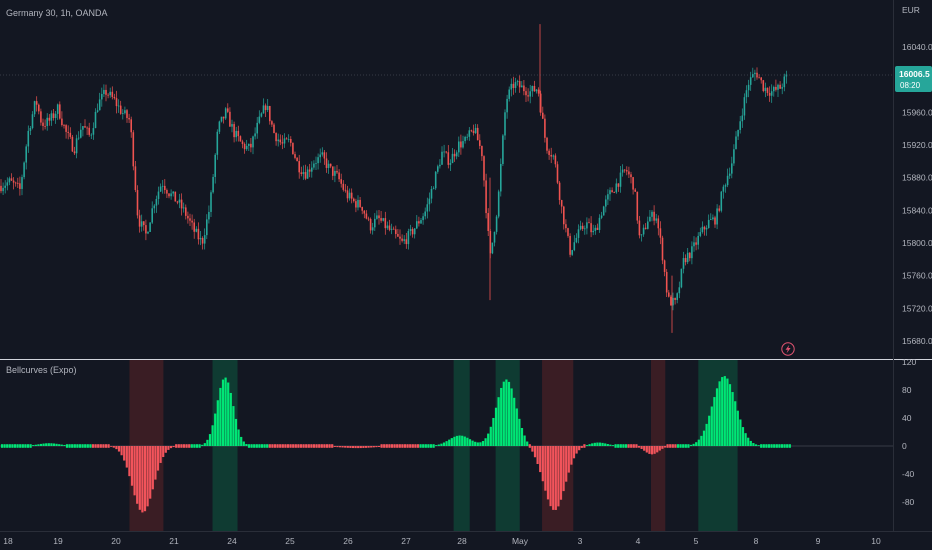 This screenshot has width=932, height=550. Describe the element at coordinates (466, 539) in the screenshot. I see `time-axis: 18 19 20 21 24 25 26 27 28 May 3 4 5 8 9 10` at that location.